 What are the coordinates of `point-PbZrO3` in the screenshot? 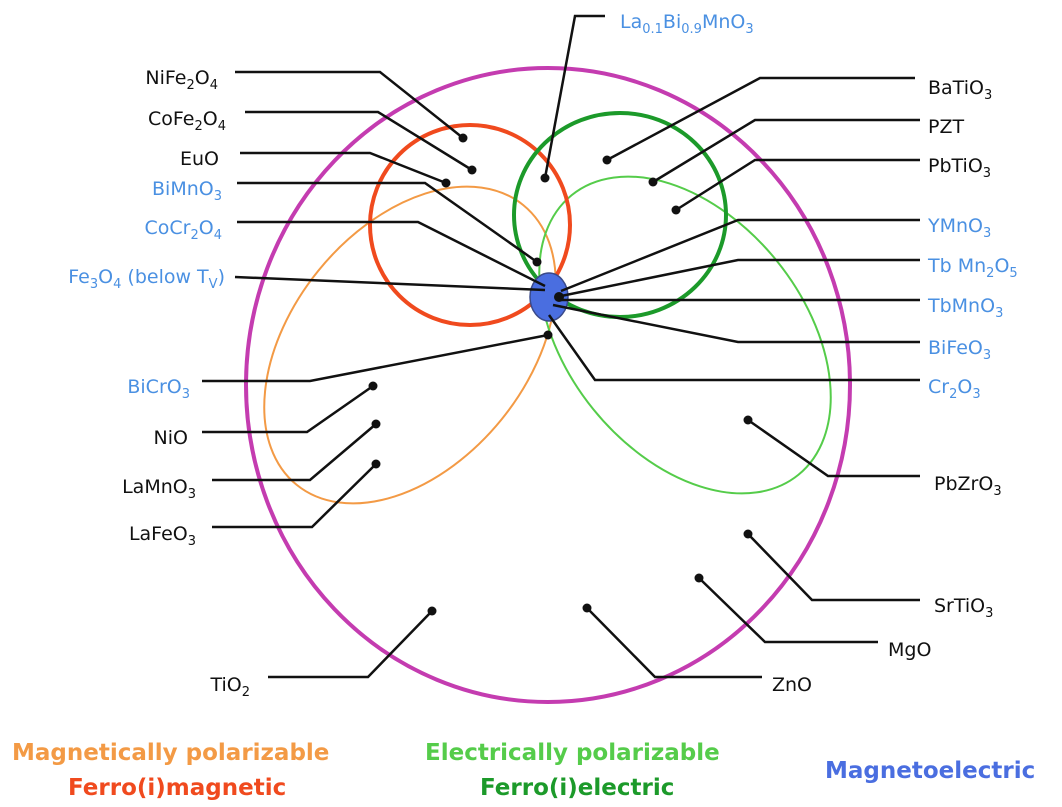 It's located at (748, 420).